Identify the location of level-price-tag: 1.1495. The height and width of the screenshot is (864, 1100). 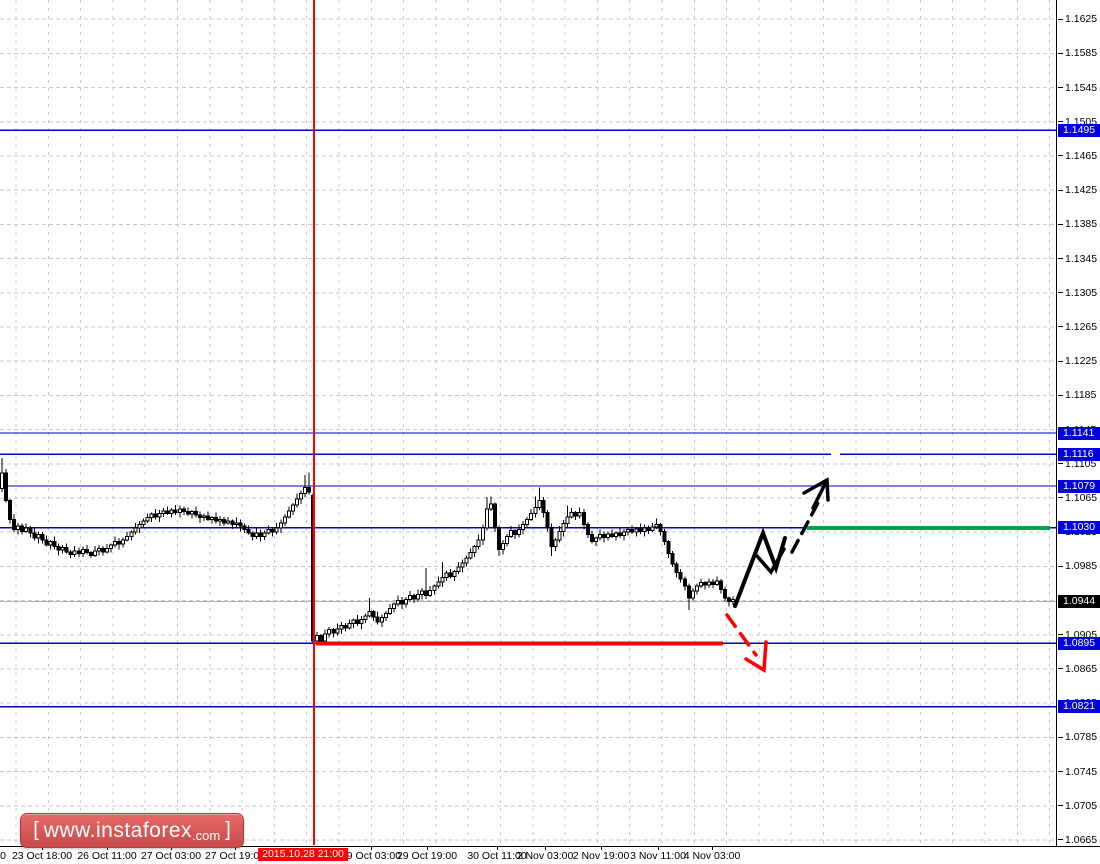
(1079, 130).